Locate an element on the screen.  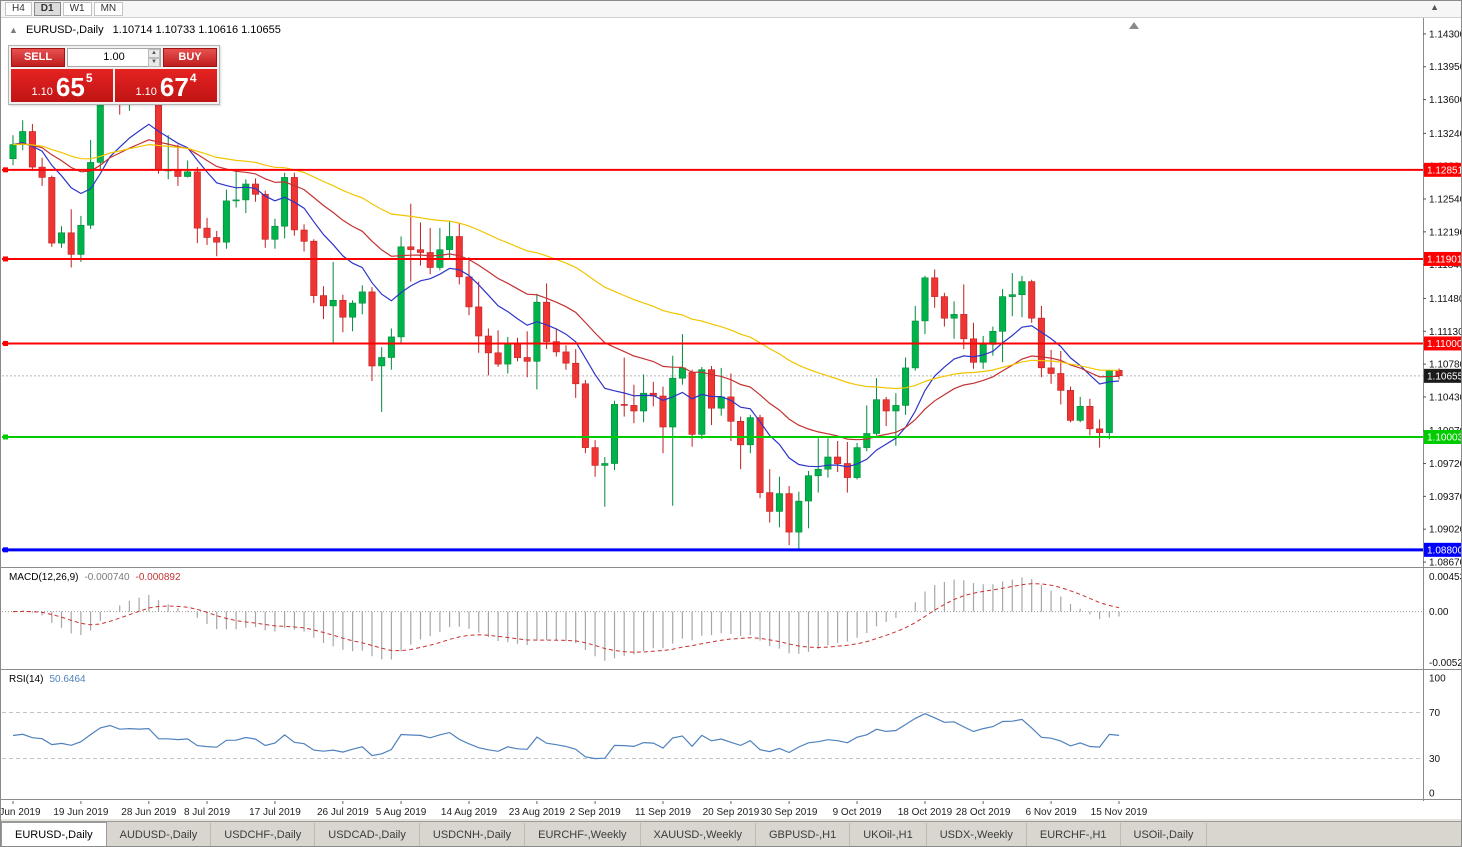
price-tick-label: 1.12190 is located at coordinates (1445, 232).